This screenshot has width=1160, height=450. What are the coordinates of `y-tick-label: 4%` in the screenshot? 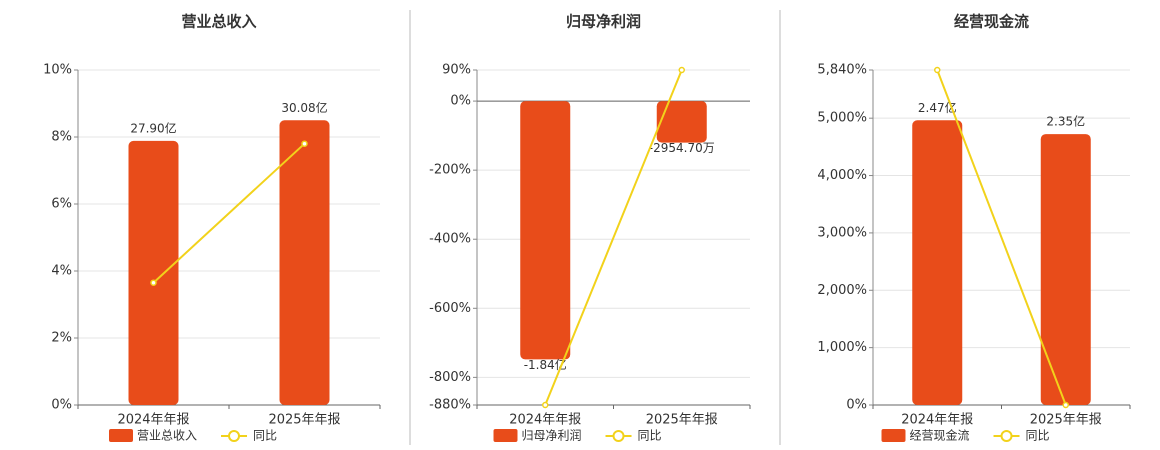 It's located at (61, 271).